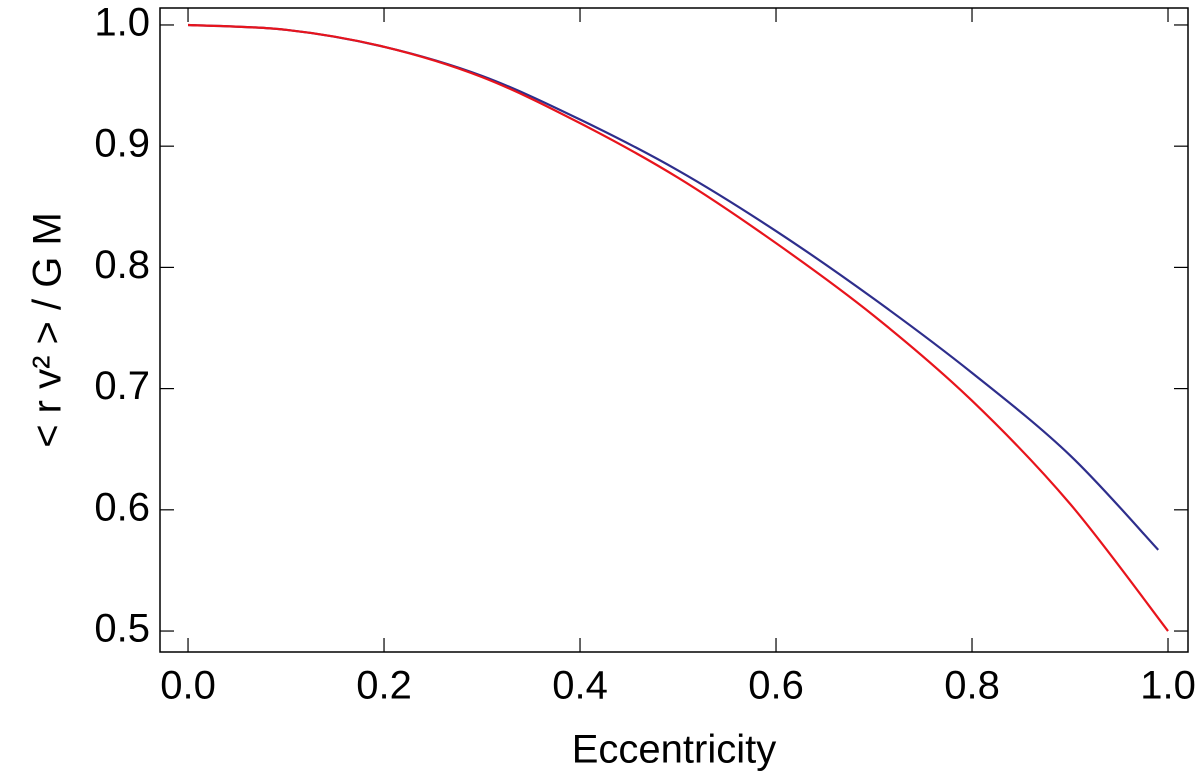 The height and width of the screenshot is (779, 1200). I want to click on x-tick-label: 1.0, so click(1168, 686).